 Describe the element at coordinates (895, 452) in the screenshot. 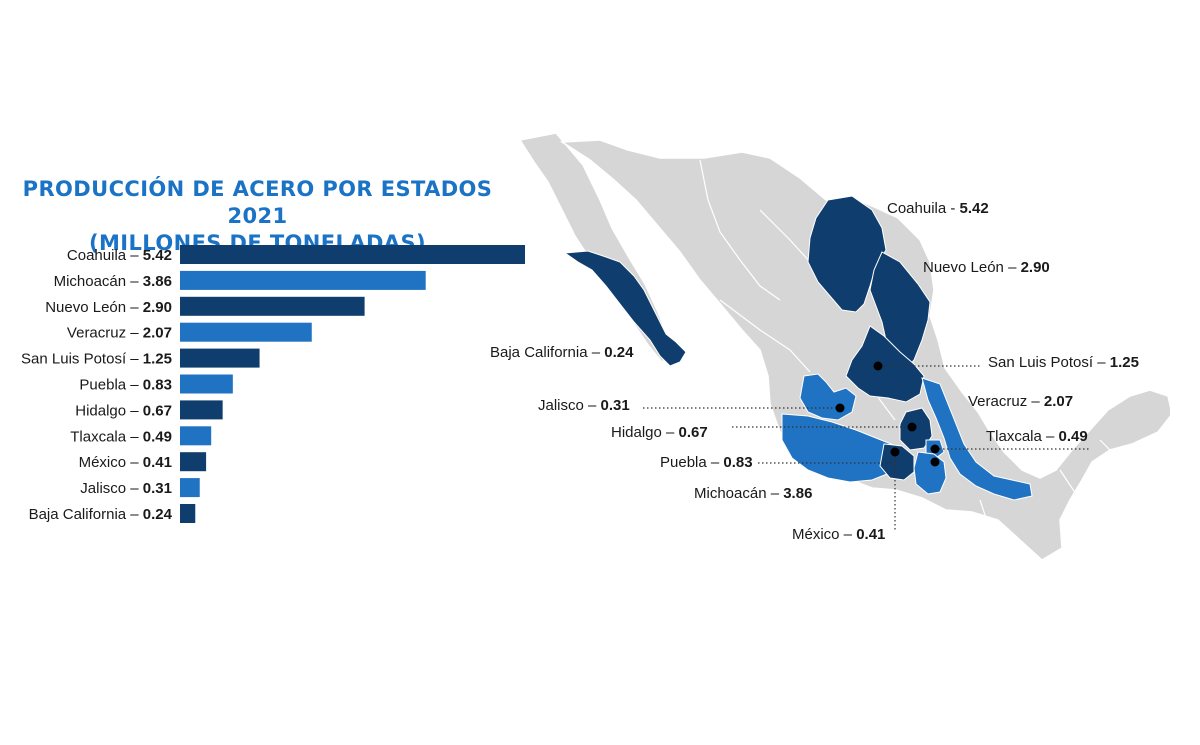

I see `dot-mexico` at that location.